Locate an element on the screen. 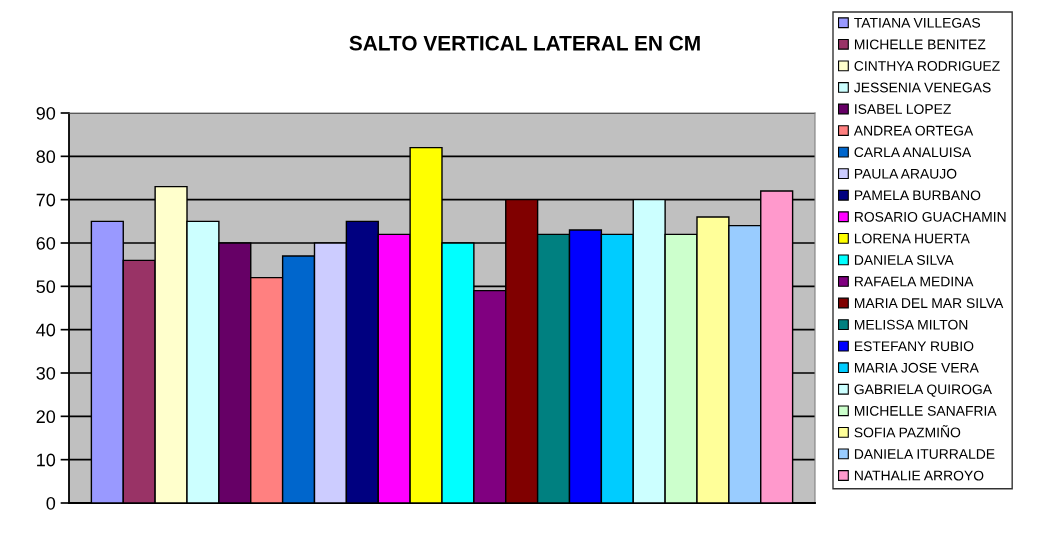 The width and height of the screenshot is (1038, 536). y-tick-label: 90 is located at coordinates (46, 113).